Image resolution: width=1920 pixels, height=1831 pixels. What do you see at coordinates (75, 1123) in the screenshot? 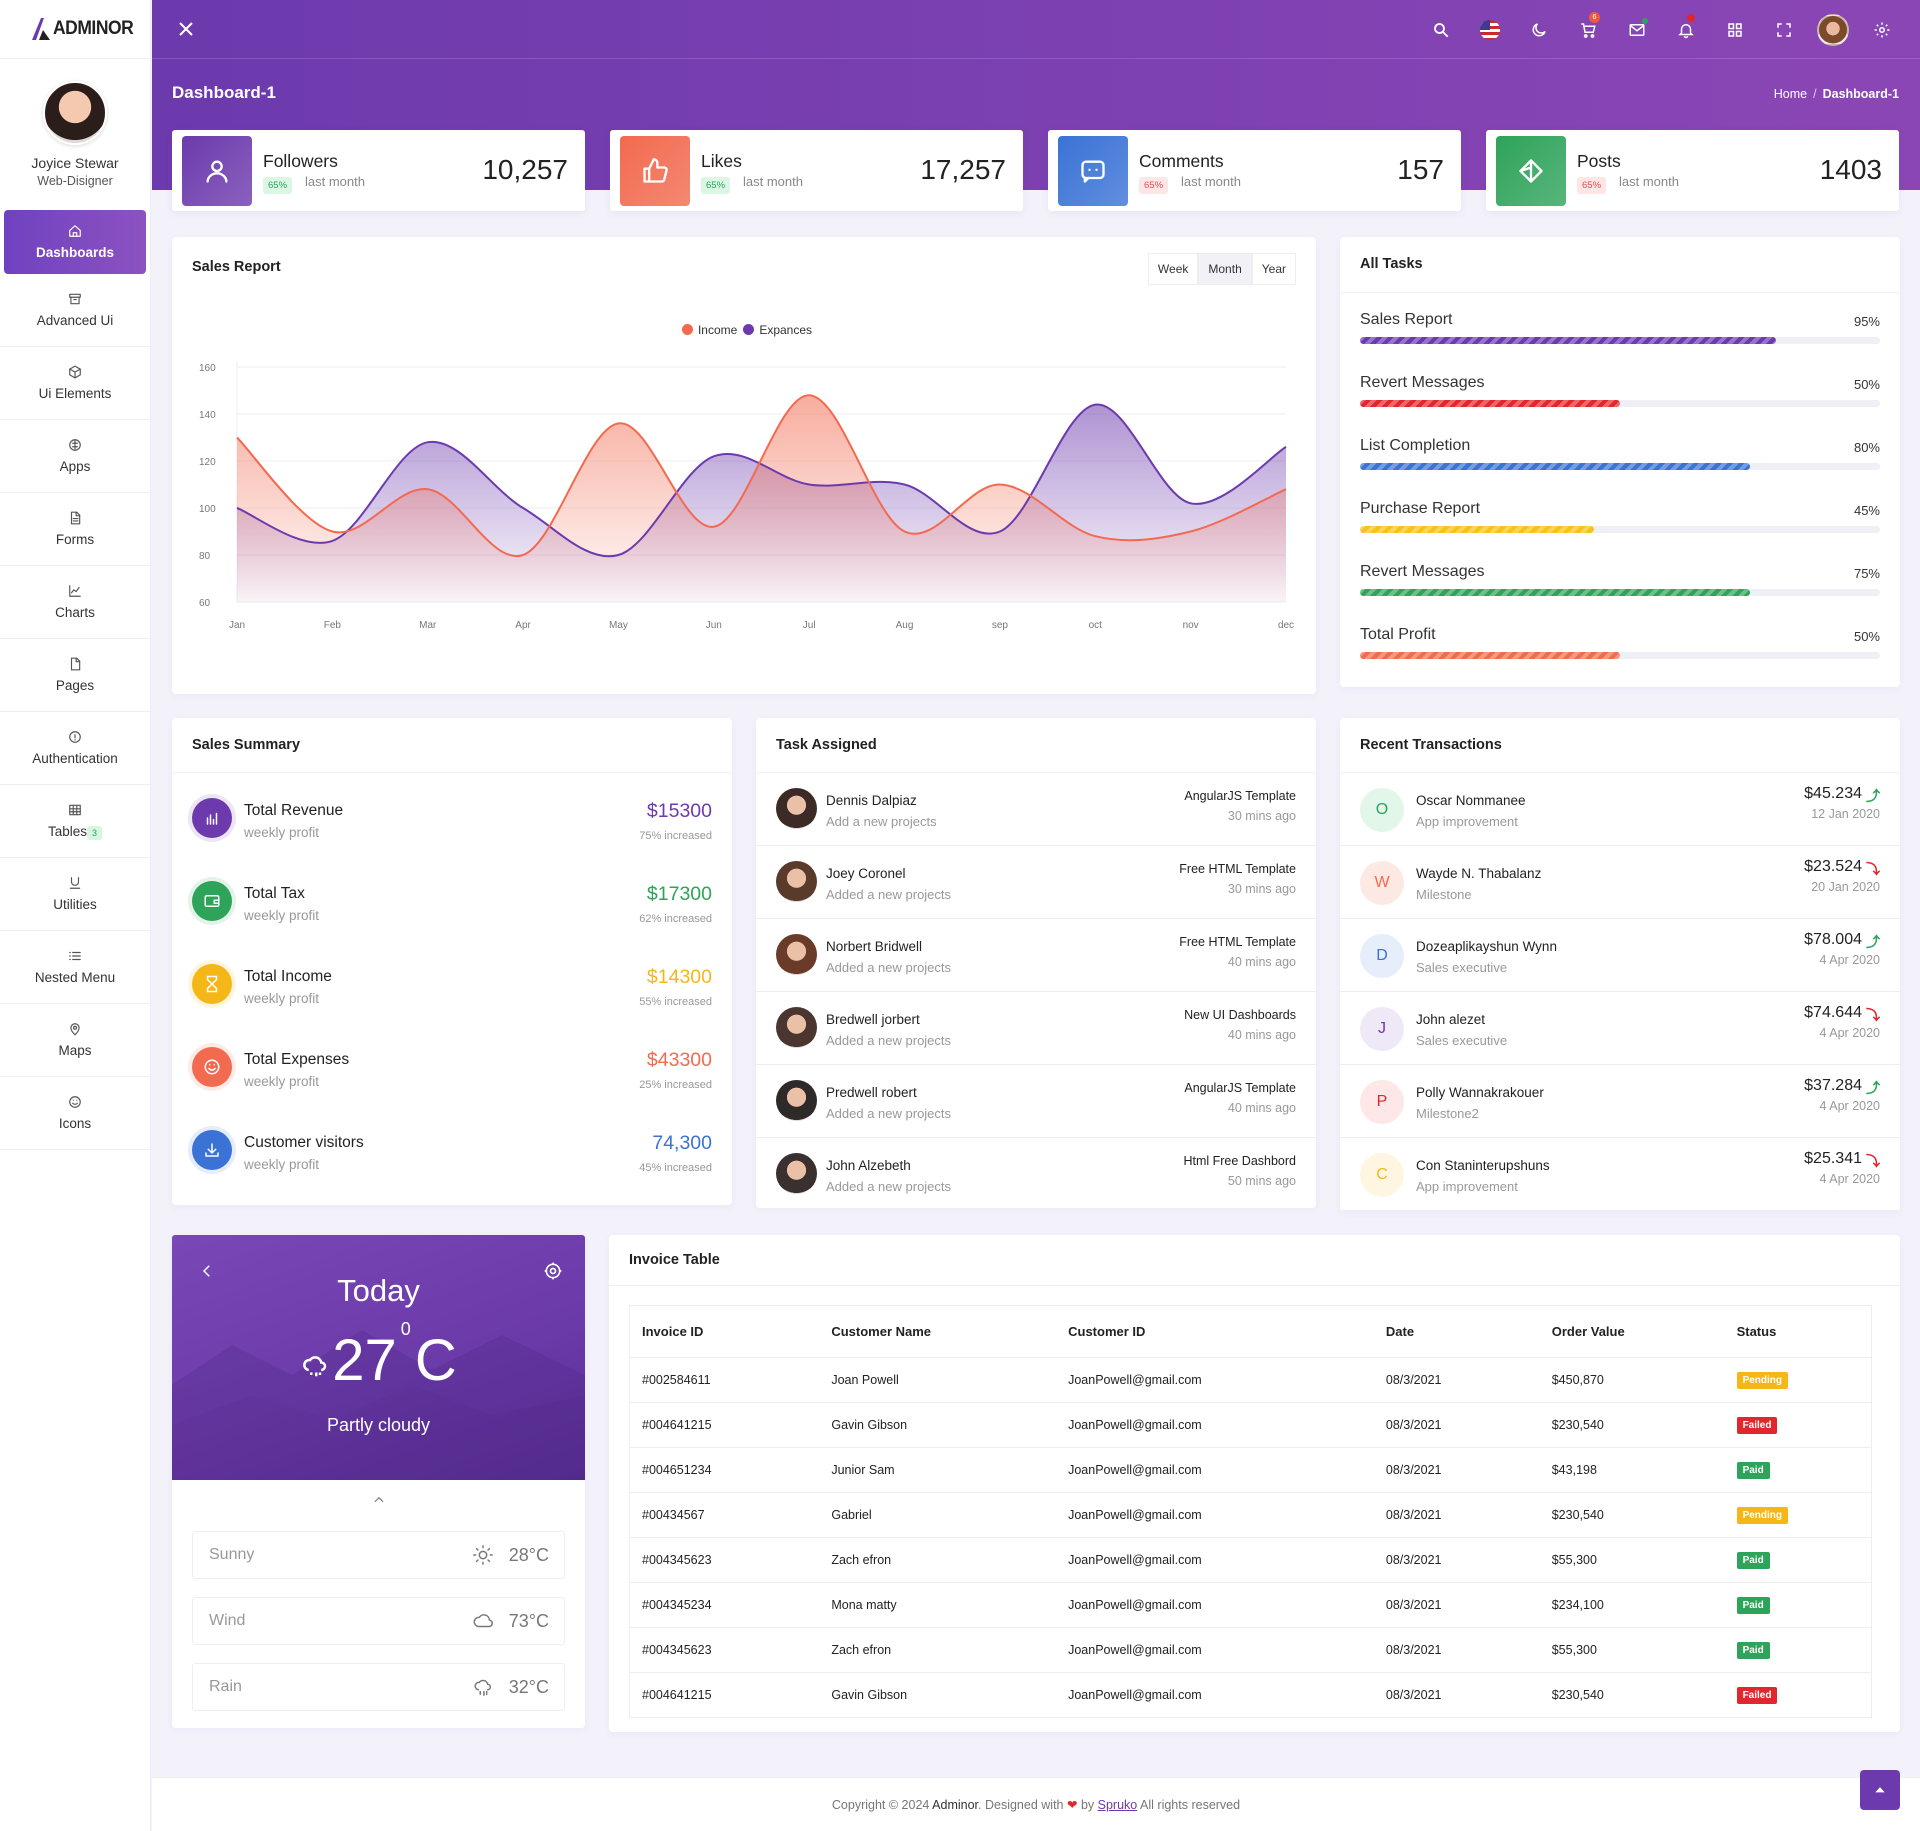
I see `sidebar-item-label: Icons` at bounding box center [75, 1123].